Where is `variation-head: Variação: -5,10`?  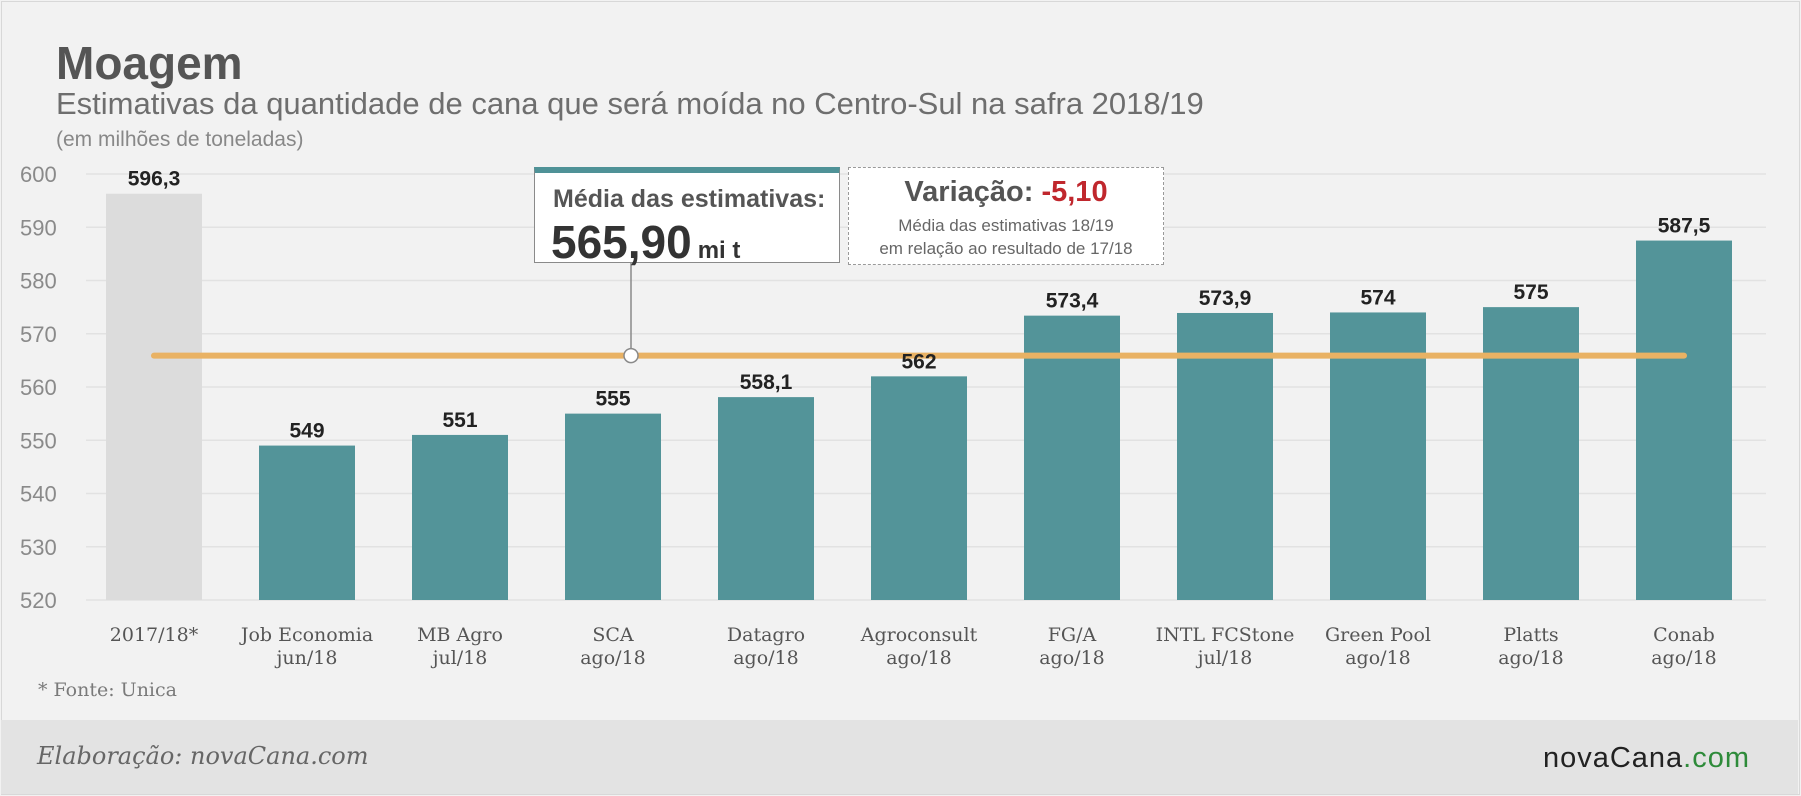
variation-head: Variação: -5,10 is located at coordinates (1006, 192).